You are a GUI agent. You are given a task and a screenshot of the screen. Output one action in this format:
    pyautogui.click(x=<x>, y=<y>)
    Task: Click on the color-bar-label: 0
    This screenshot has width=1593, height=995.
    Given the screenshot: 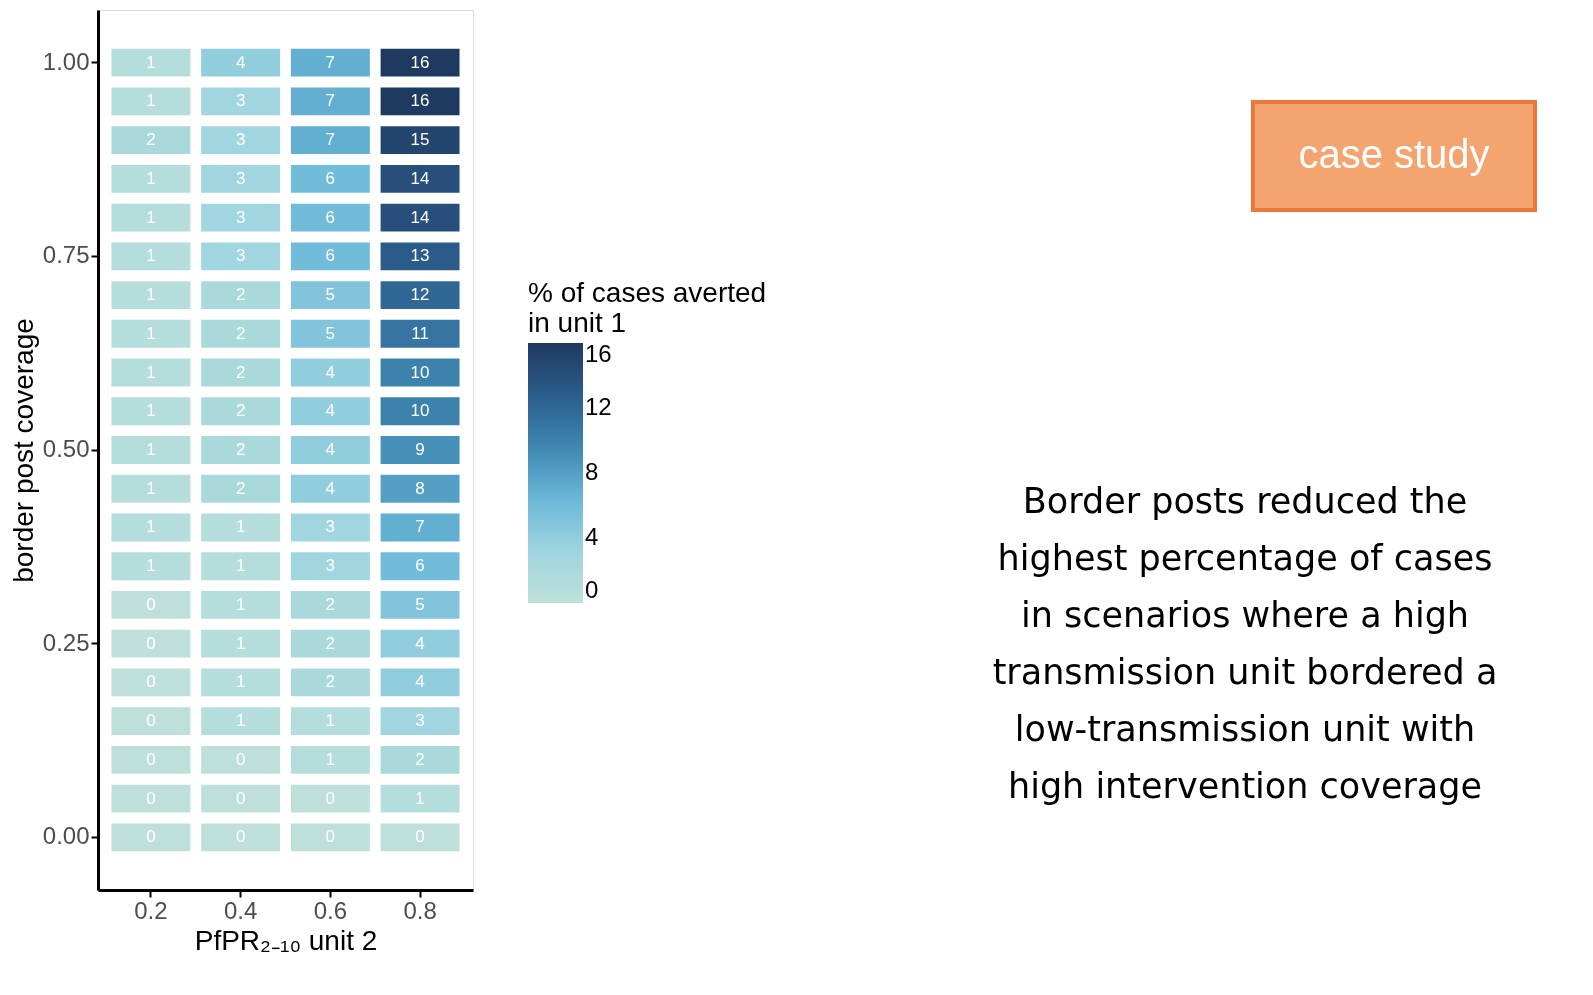 What is the action you would take?
    pyautogui.click(x=592, y=589)
    